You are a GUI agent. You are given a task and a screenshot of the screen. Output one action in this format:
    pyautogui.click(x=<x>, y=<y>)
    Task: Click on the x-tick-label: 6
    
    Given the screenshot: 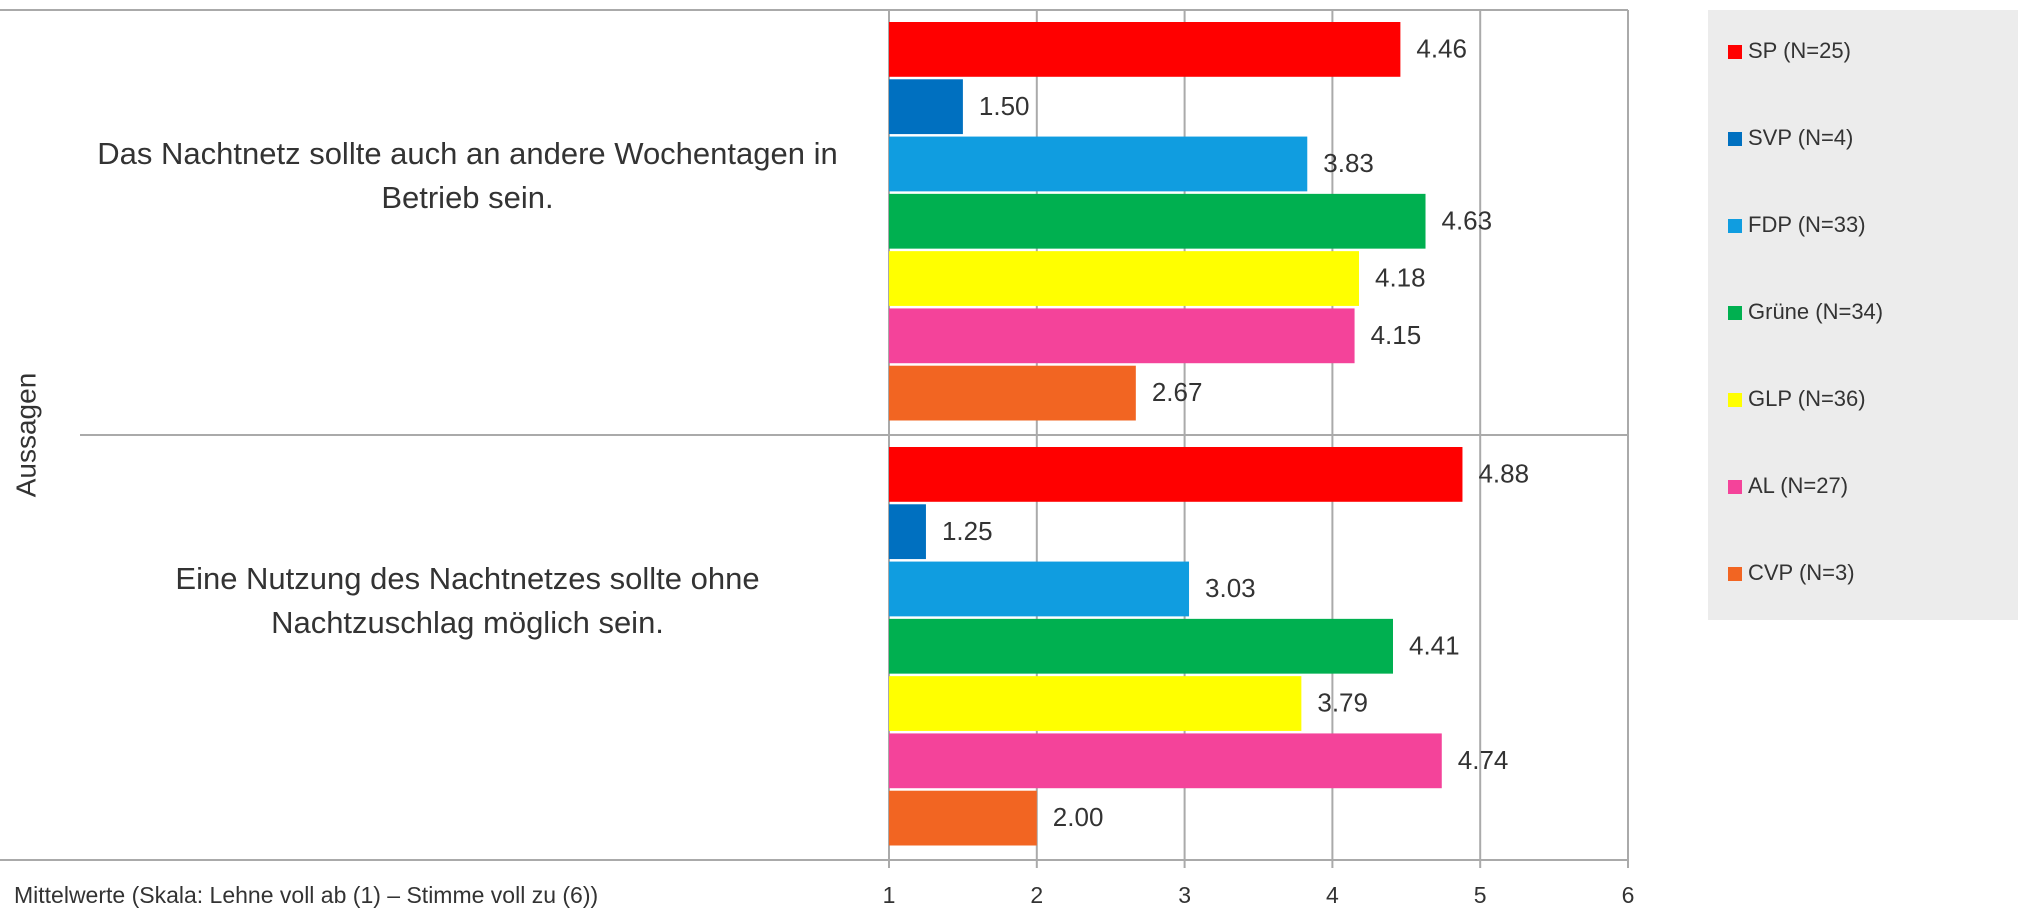 What is the action you would take?
    pyautogui.click(x=1628, y=895)
    